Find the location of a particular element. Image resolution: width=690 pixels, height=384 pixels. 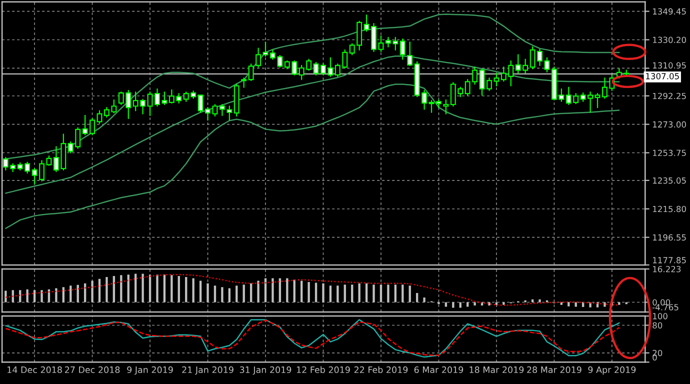

x-tick-label: 14 Dec 2018 is located at coordinates (35, 370).